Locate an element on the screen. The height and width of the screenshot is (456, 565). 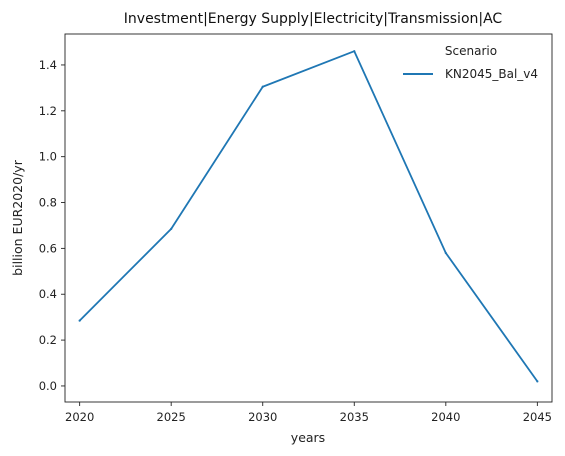
x-tick-label: 2045 is located at coordinates (537, 417).